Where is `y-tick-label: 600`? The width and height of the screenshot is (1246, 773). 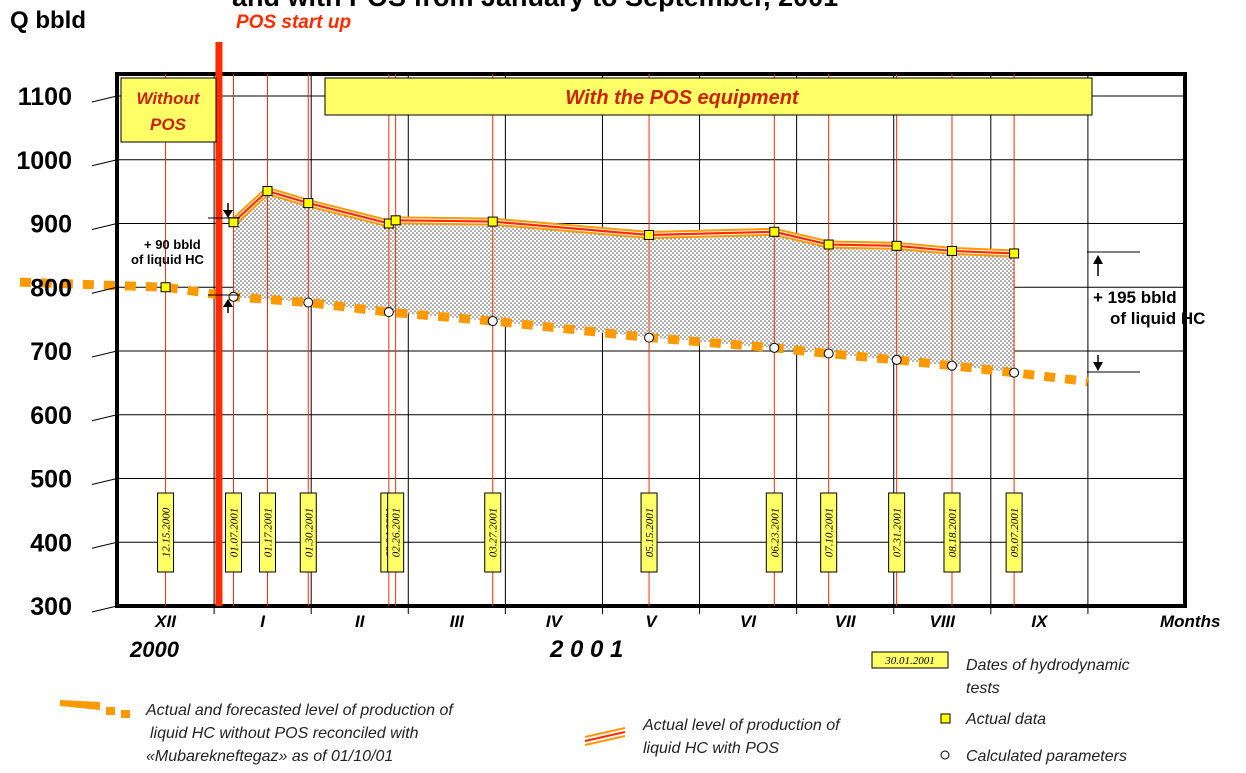
y-tick-label: 600 is located at coordinates (51, 416).